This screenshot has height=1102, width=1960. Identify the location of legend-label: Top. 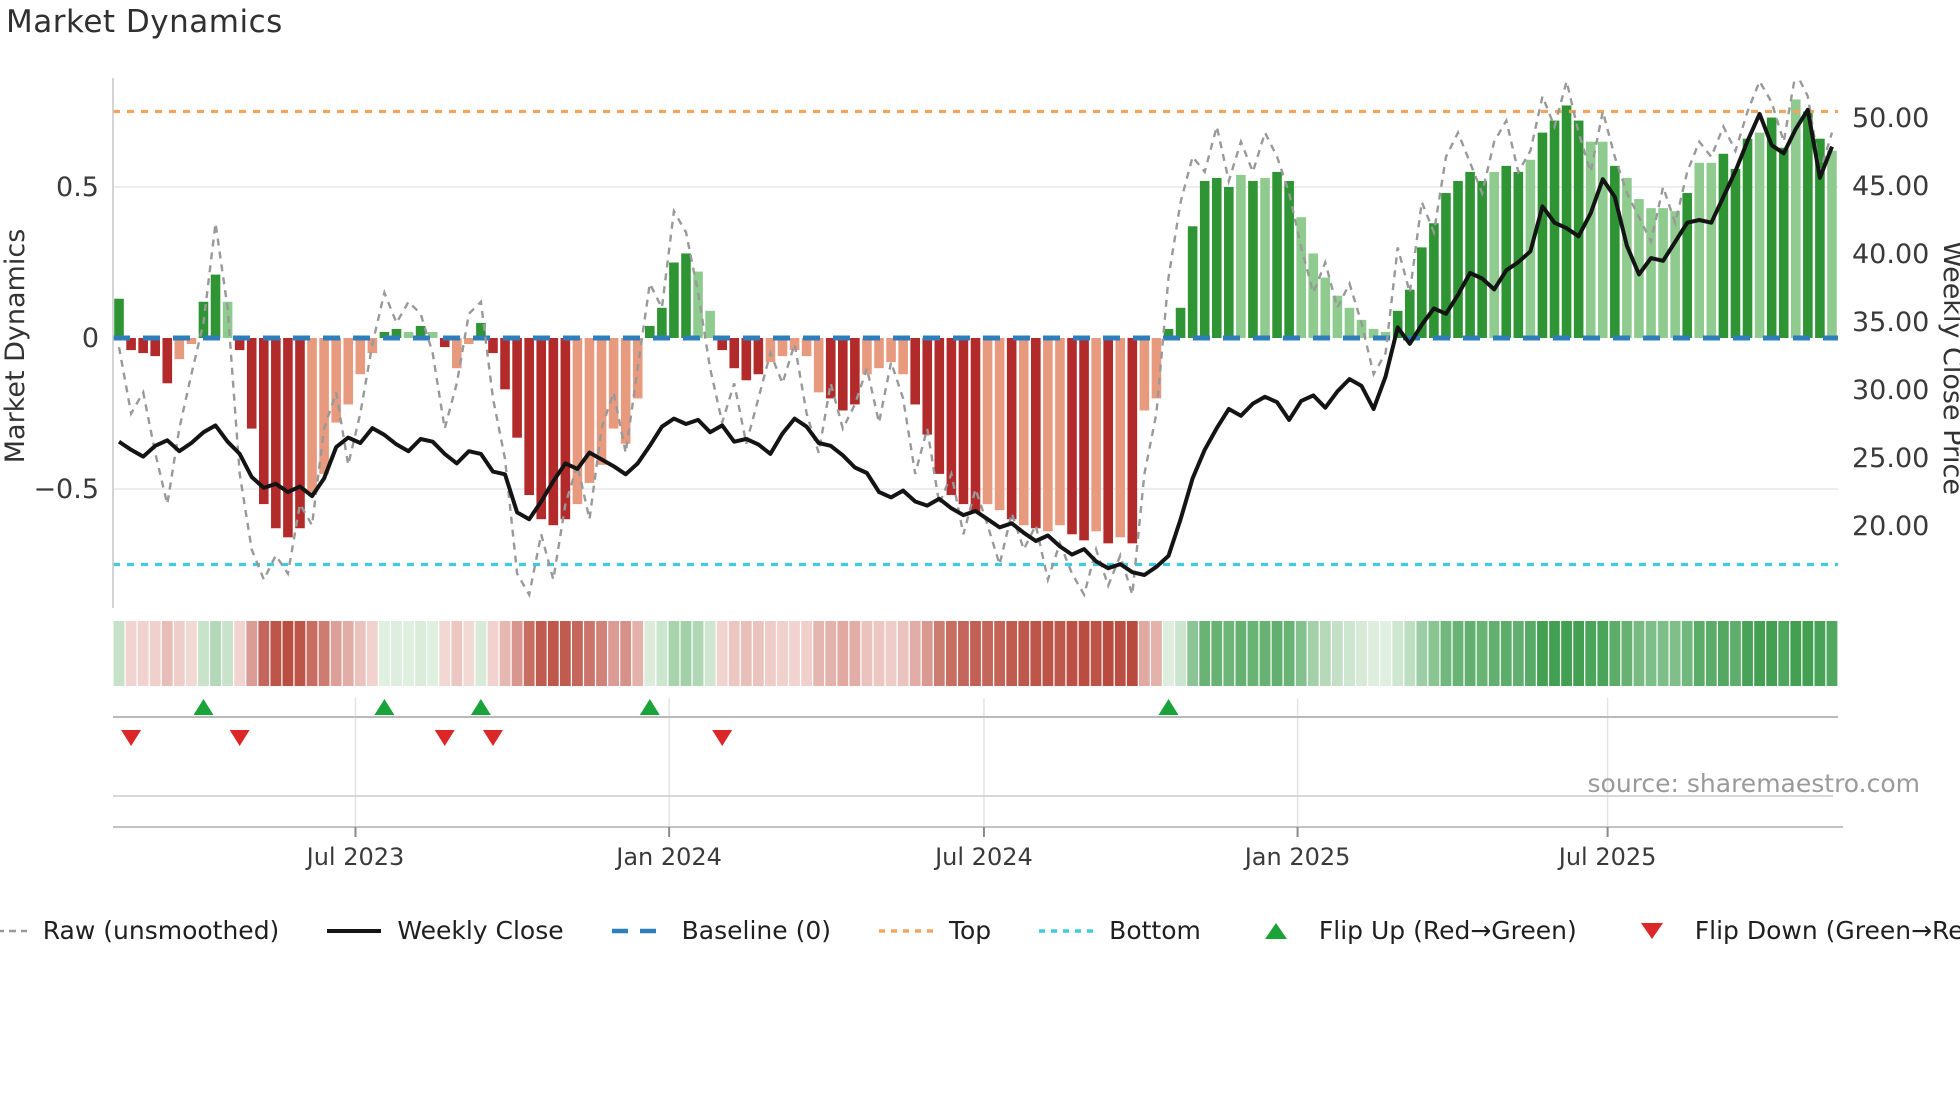
(970, 930).